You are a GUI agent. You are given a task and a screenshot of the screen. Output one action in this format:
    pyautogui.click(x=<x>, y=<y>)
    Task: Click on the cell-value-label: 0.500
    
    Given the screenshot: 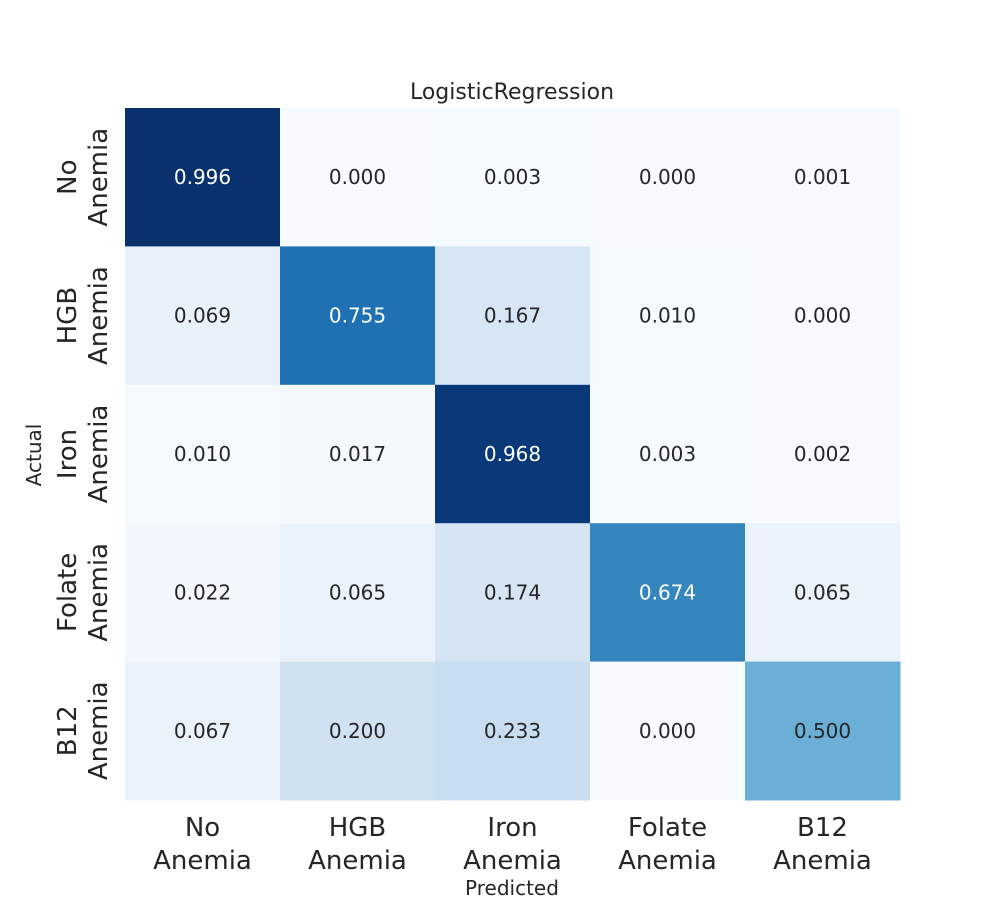 What is the action you would take?
    pyautogui.click(x=822, y=731)
    